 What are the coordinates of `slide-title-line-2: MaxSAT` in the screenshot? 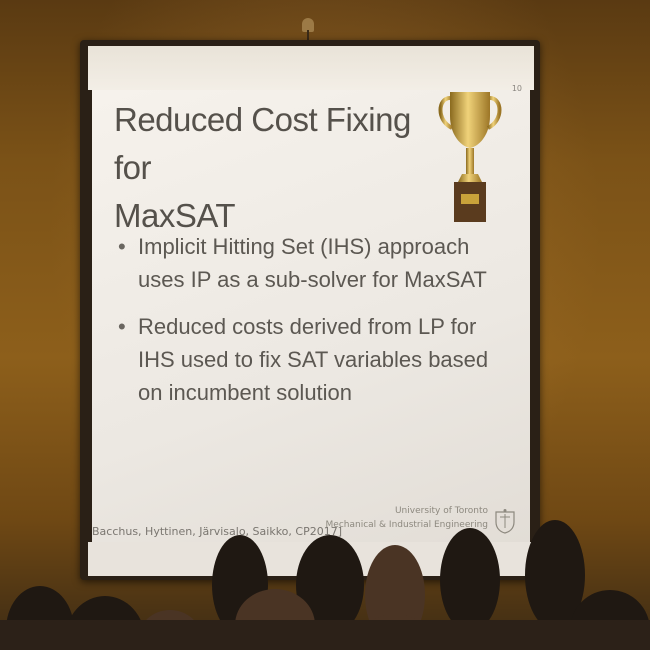 It's located at (175, 215).